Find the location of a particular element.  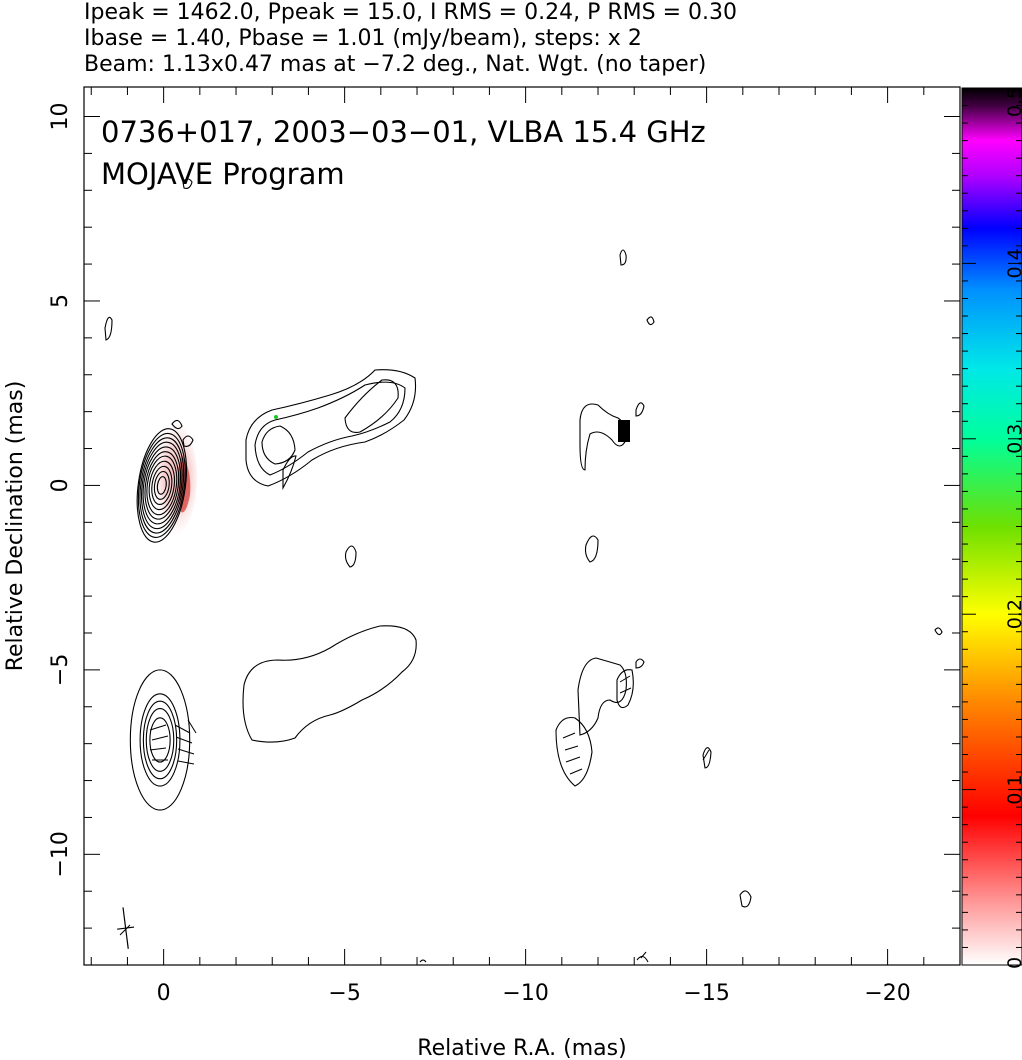

beam-minor-axis is located at coordinates (126, 928).